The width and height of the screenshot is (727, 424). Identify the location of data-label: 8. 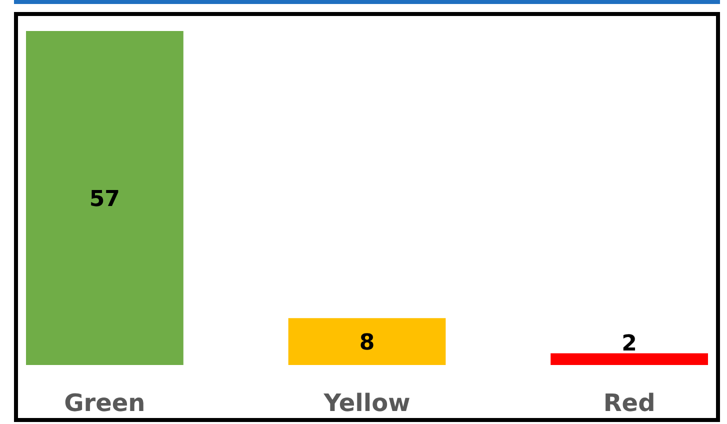
(367, 343).